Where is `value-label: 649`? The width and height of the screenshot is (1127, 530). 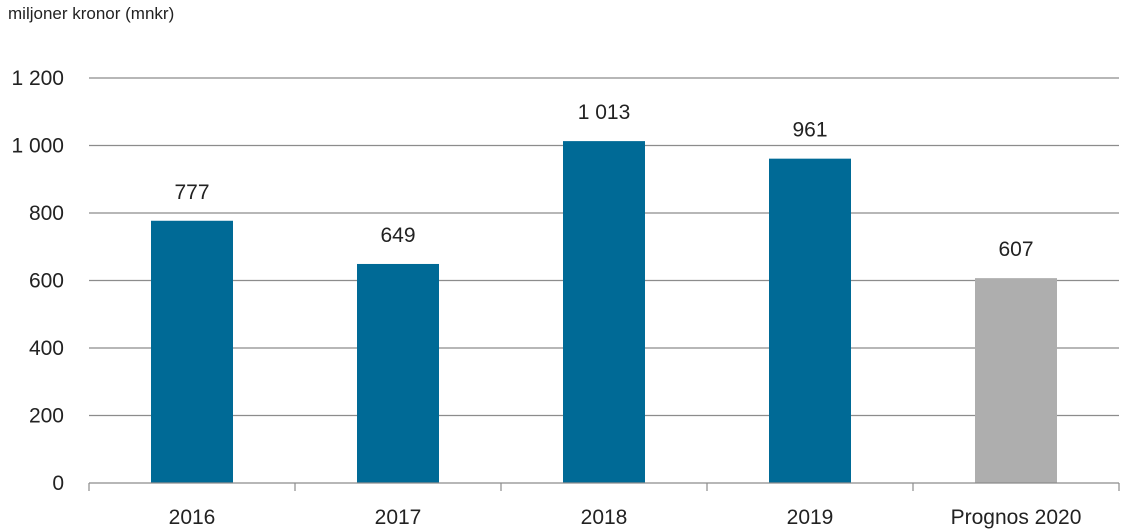
value-label: 649 is located at coordinates (397, 235).